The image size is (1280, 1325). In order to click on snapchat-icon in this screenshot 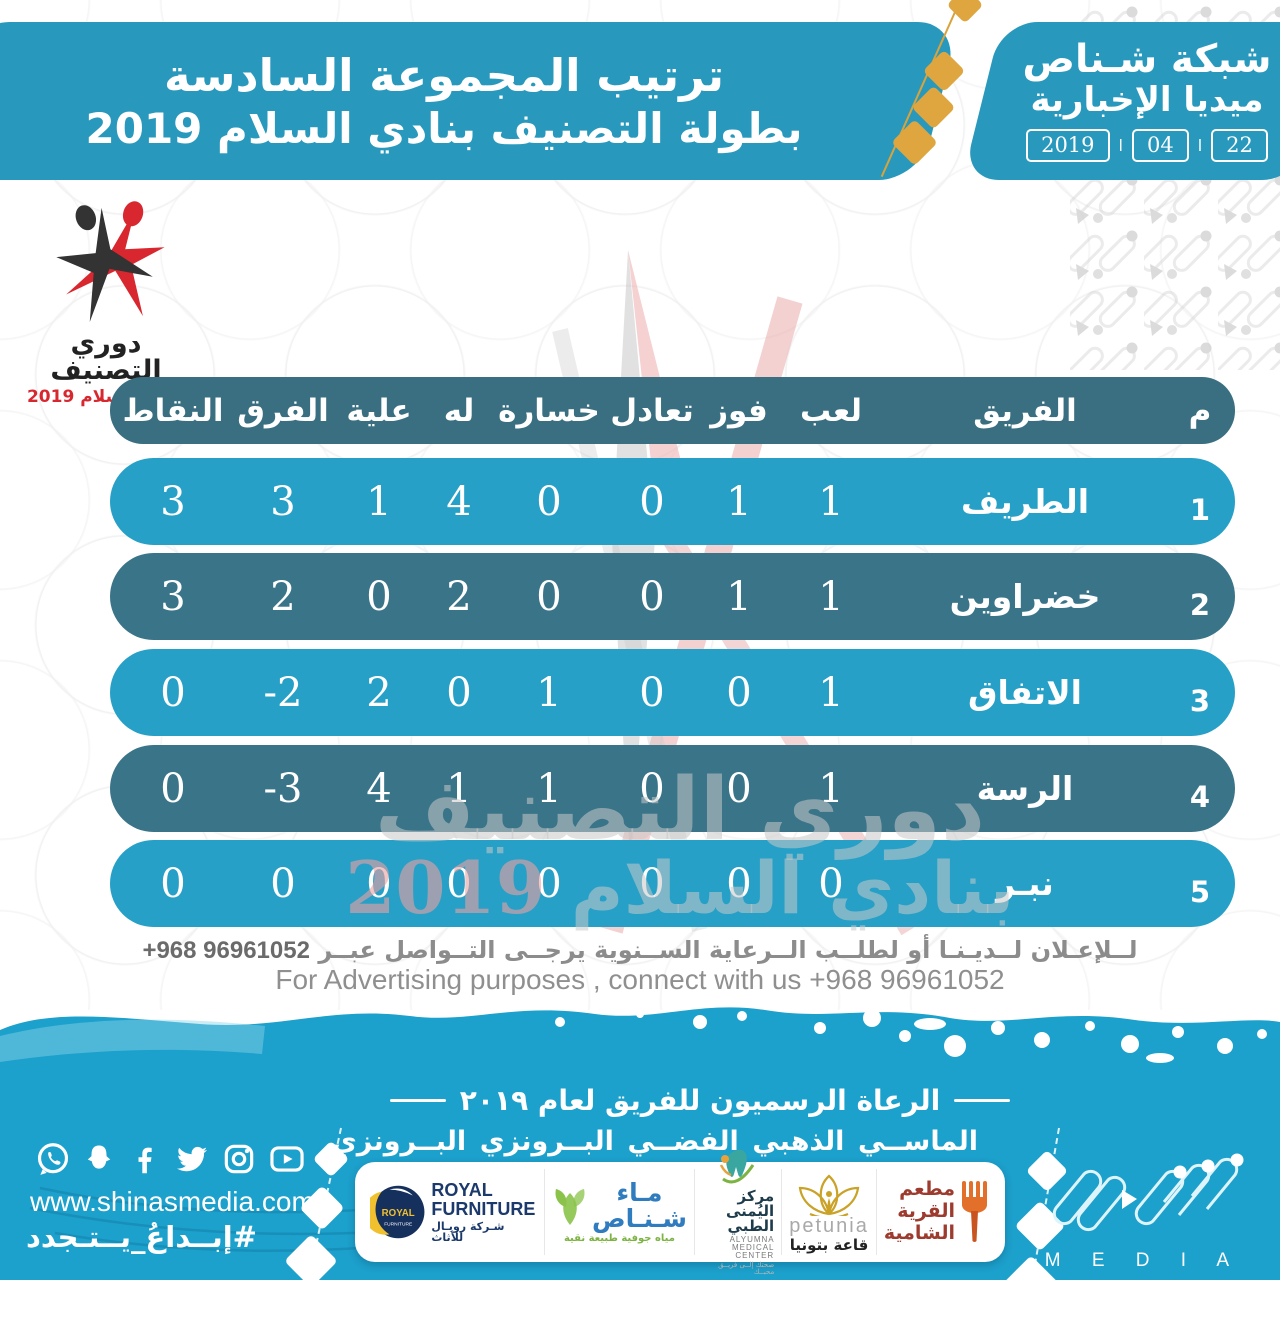, I will do `click(99, 1159)`.